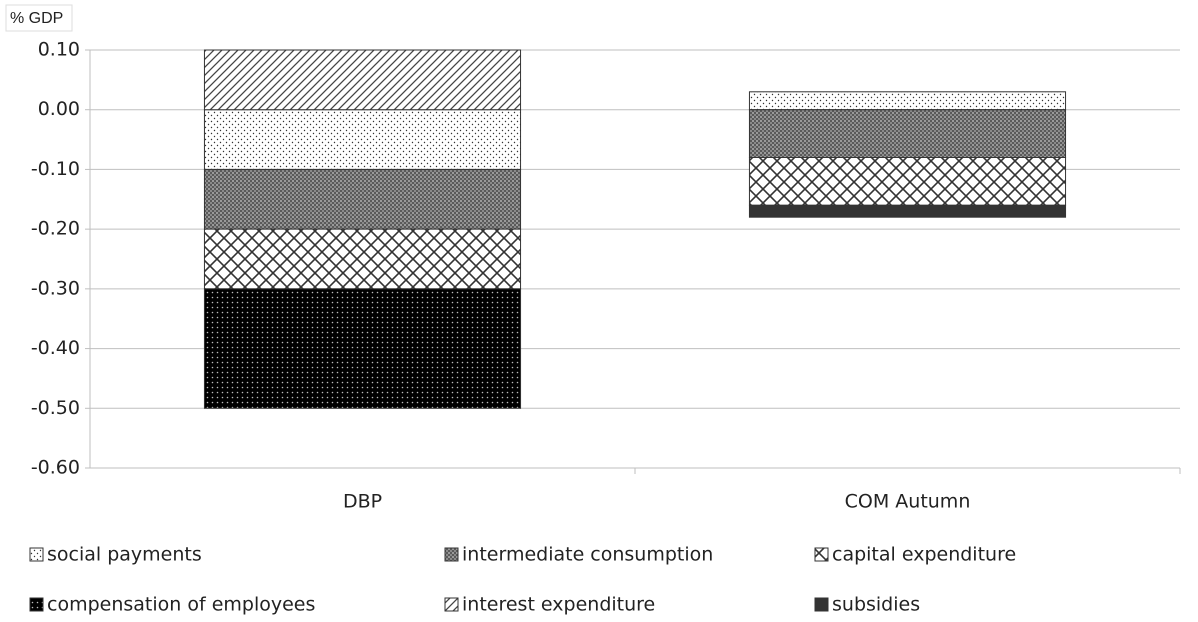 The image size is (1198, 622). I want to click on y-axis-label: % GDP, so click(36, 18).